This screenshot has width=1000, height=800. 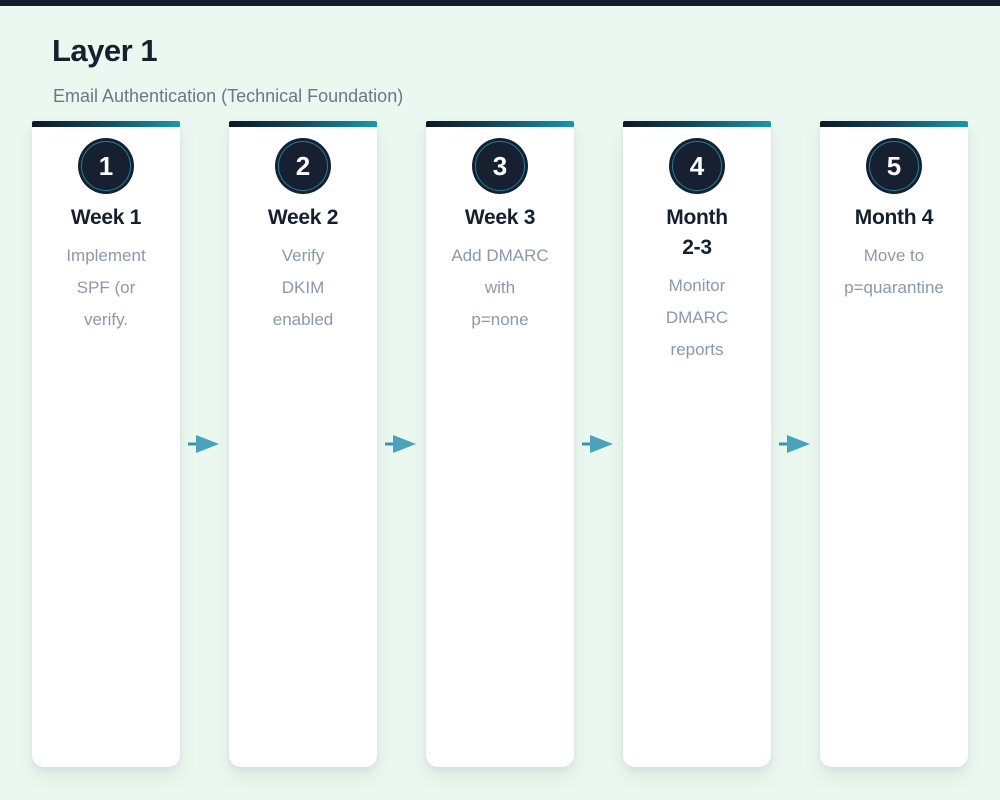 I want to click on step-number: 5, so click(x=894, y=165).